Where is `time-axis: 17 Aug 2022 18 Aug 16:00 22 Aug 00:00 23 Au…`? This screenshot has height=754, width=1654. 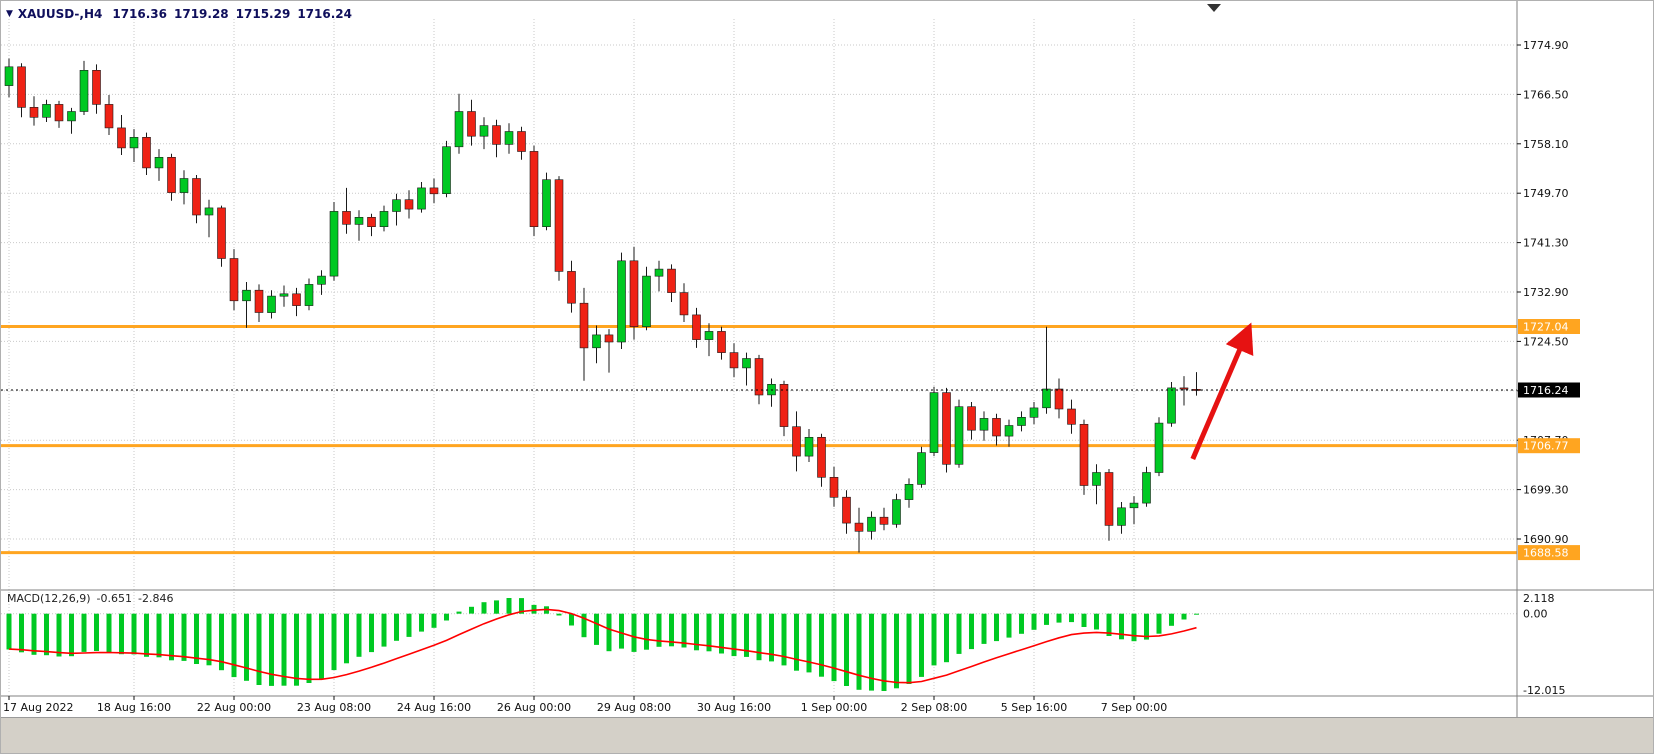
time-axis: 17 Aug 2022 18 Aug 16:00 22 Aug 00:00 23 Au… is located at coordinates (585, 705).